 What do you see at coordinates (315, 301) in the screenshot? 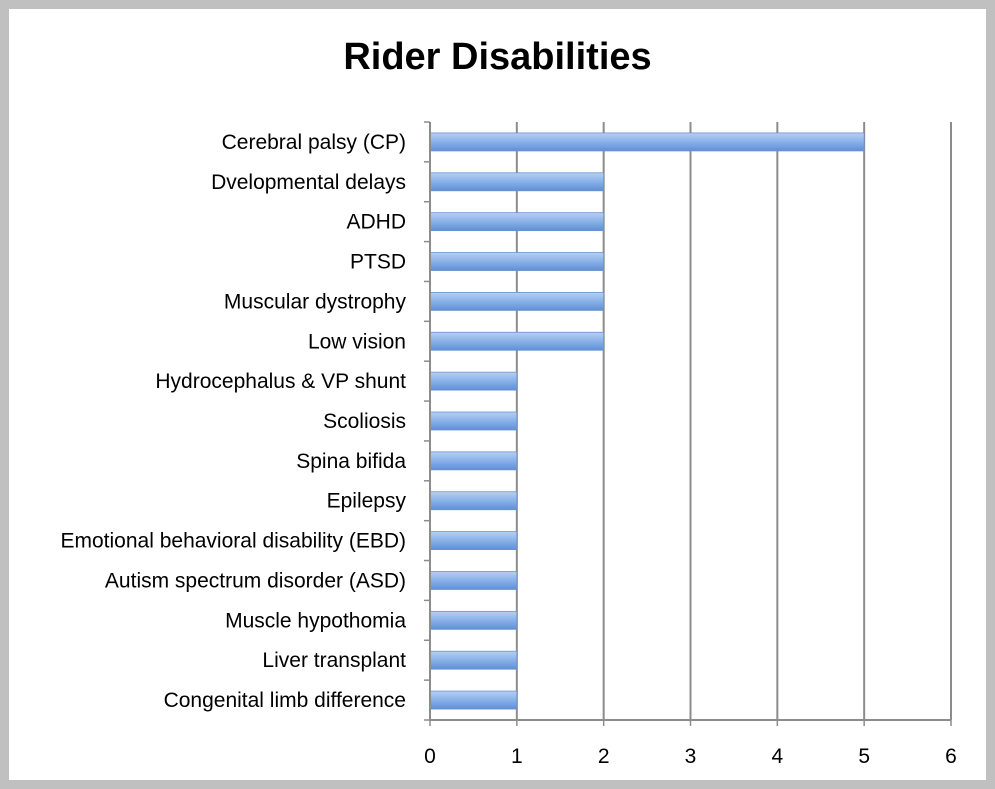
I see `category-label: Muscular dystrophy` at bounding box center [315, 301].